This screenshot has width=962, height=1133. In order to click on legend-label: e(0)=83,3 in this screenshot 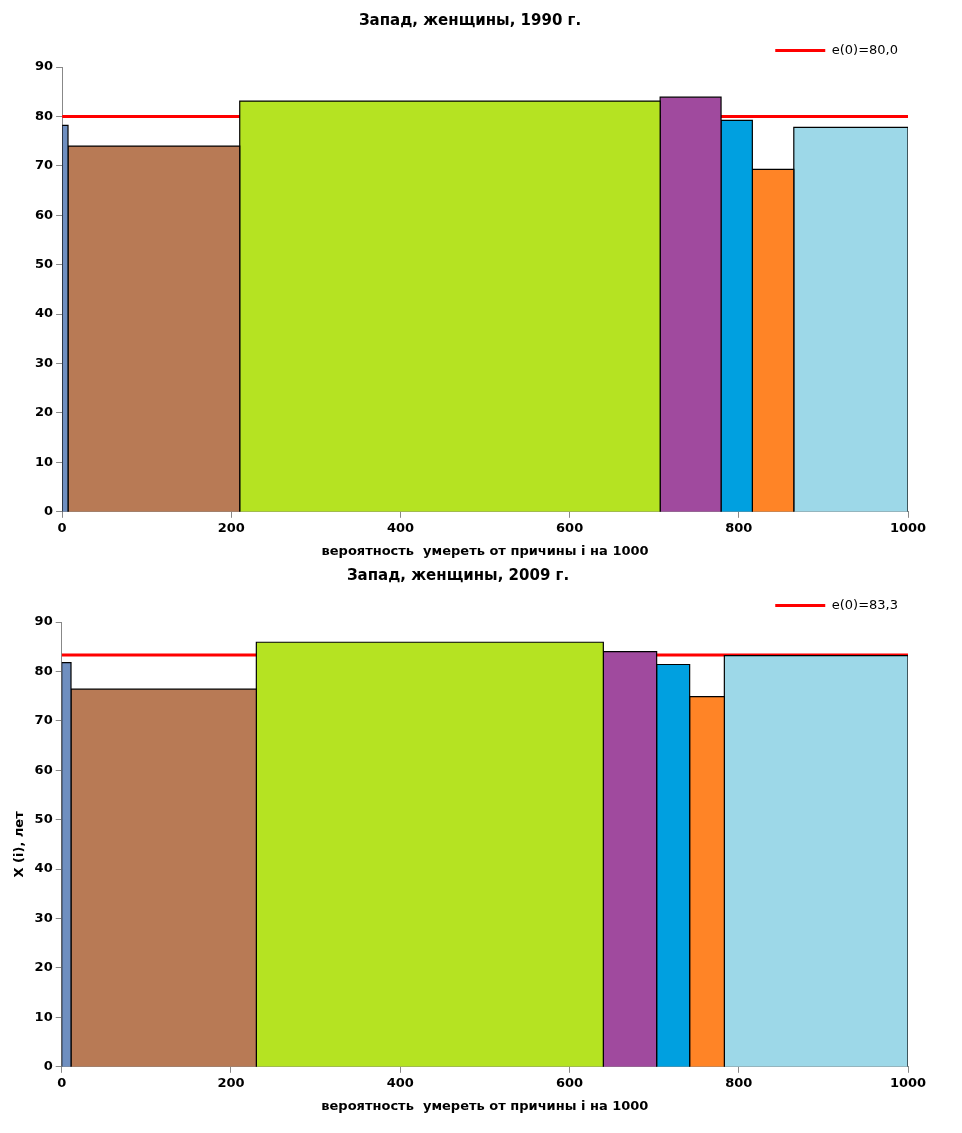, I will do `click(865, 604)`.